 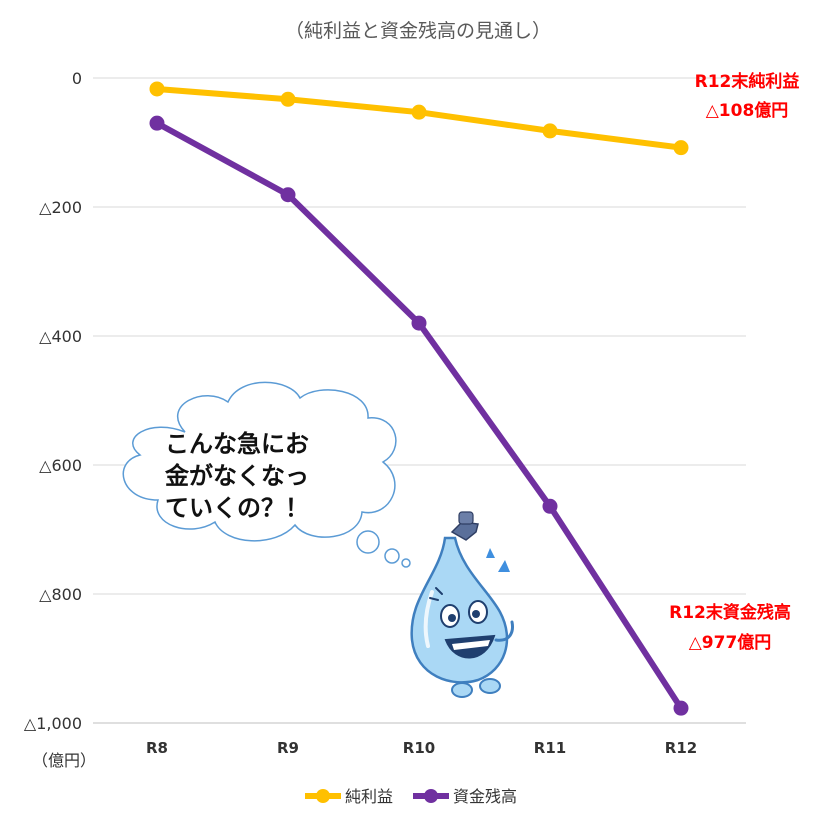 What do you see at coordinates (681, 748) in the screenshot?
I see `x-tick-label: R12` at bounding box center [681, 748].